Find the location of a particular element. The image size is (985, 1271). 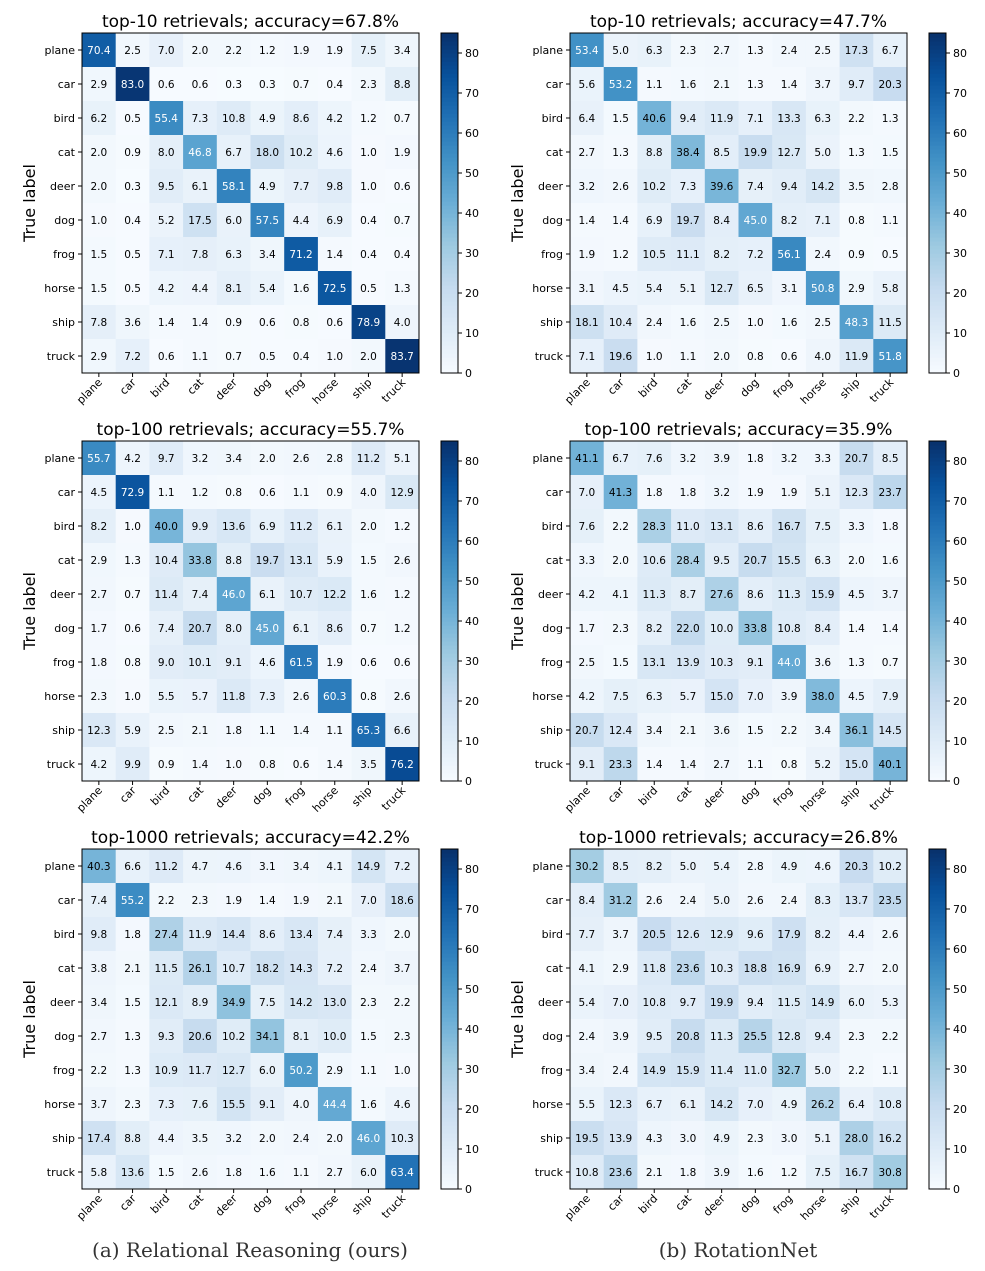

y-tick-label: bird is located at coordinates (552, 934).